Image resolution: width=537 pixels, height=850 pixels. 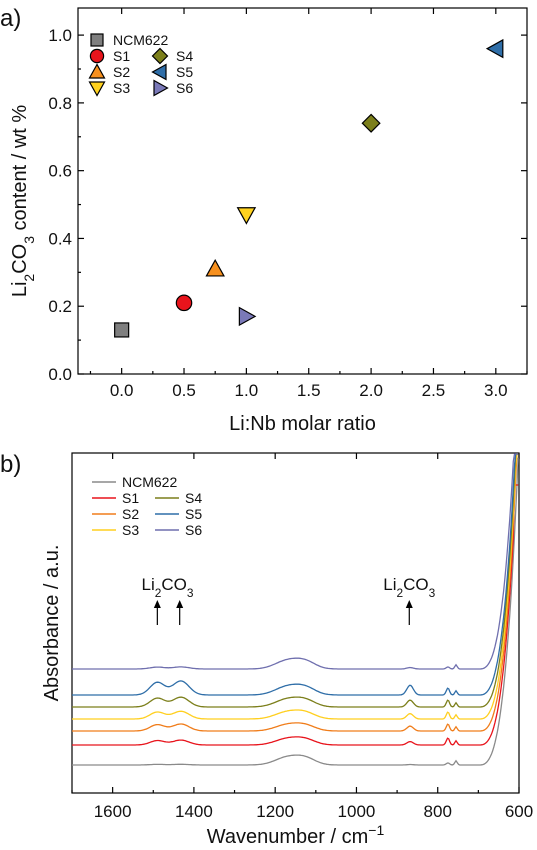 What do you see at coordinates (60, 374) in the screenshot?
I see `y-tick-label: 0.0` at bounding box center [60, 374].